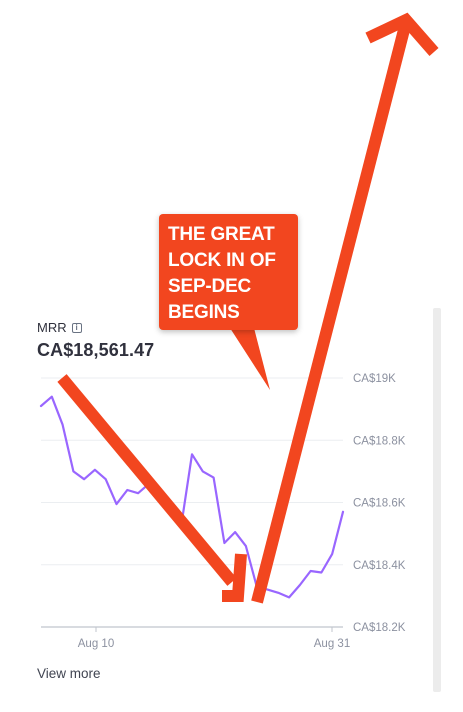 Image resolution: width=463 pixels, height=712 pixels. What do you see at coordinates (379, 441) in the screenshot?
I see `y-tick-label: CA$18.8K` at bounding box center [379, 441].